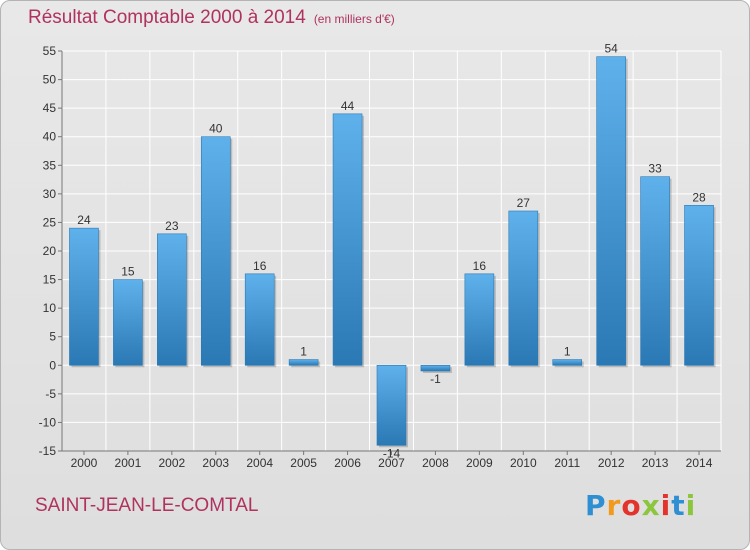 The height and width of the screenshot is (550, 750). I want to click on x-tick-label-2011: 2011, so click(567, 463).